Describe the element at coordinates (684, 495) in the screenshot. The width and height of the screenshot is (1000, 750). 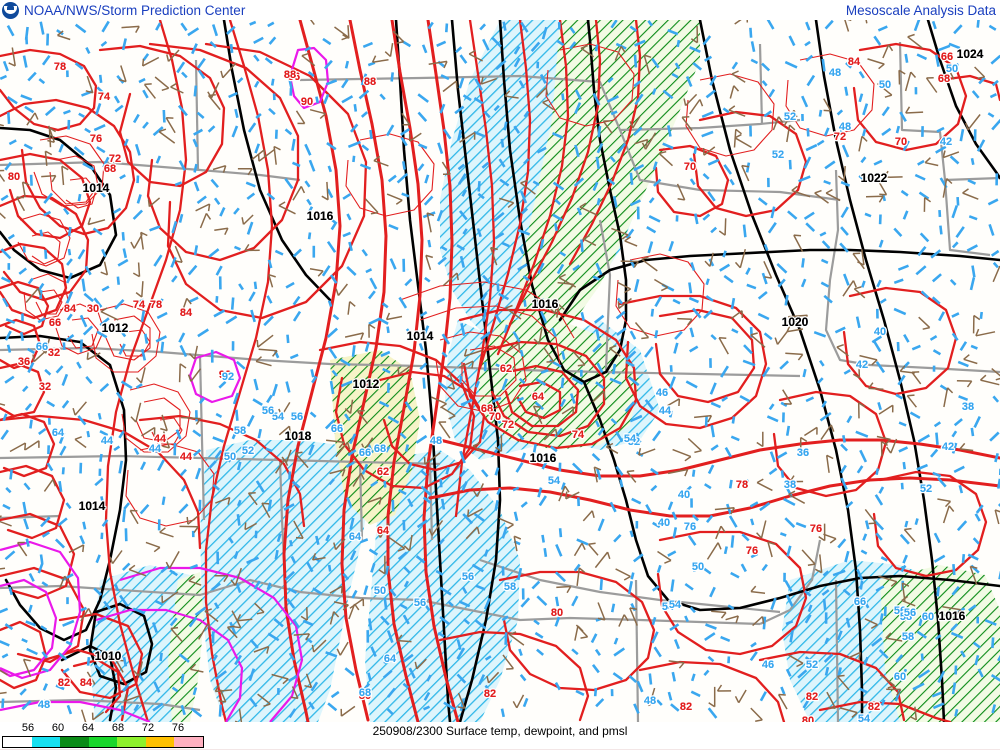
I see `dewpoint-contour-label: 40` at that location.